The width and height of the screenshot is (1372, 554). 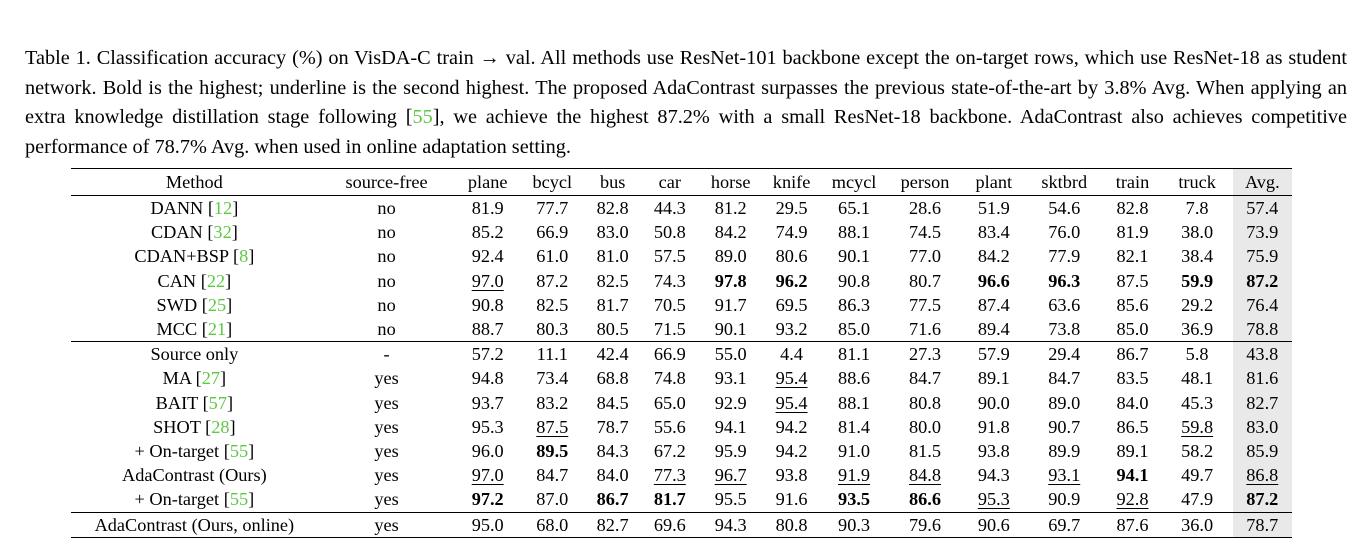 I want to click on method-citation-link: 27, so click(x=211, y=378).